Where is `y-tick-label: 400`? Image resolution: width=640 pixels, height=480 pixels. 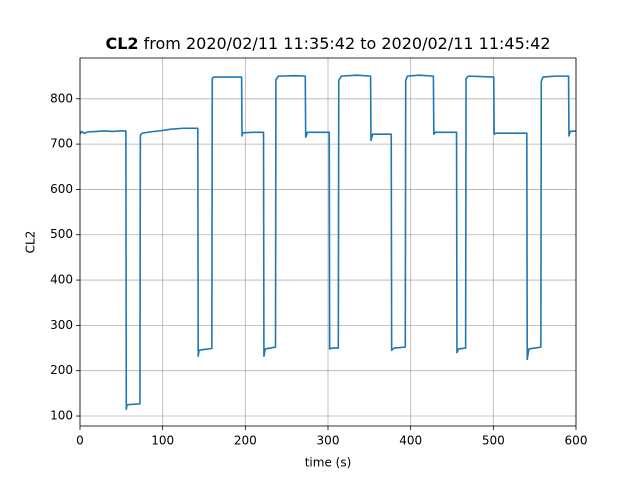 y-tick-label: 400 is located at coordinates (61, 280).